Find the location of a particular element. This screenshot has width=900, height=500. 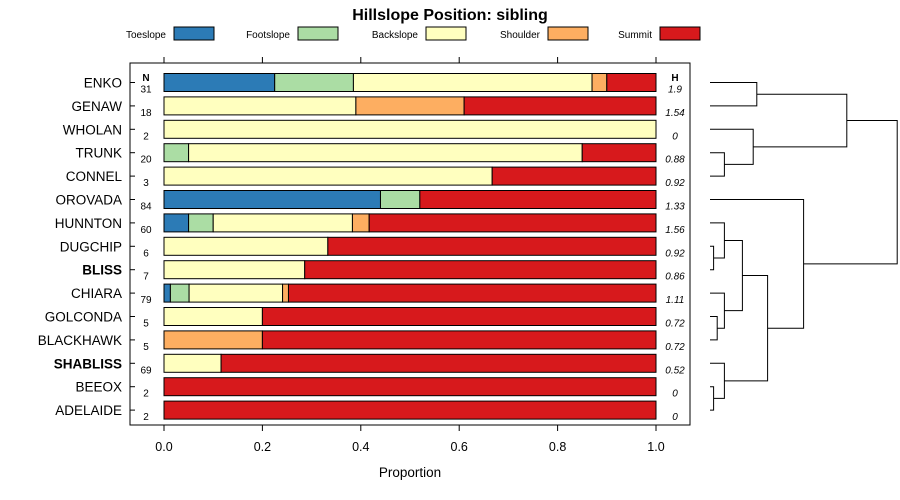

row-bliss: BLISS 7 0.86 is located at coordinates (383, 271).